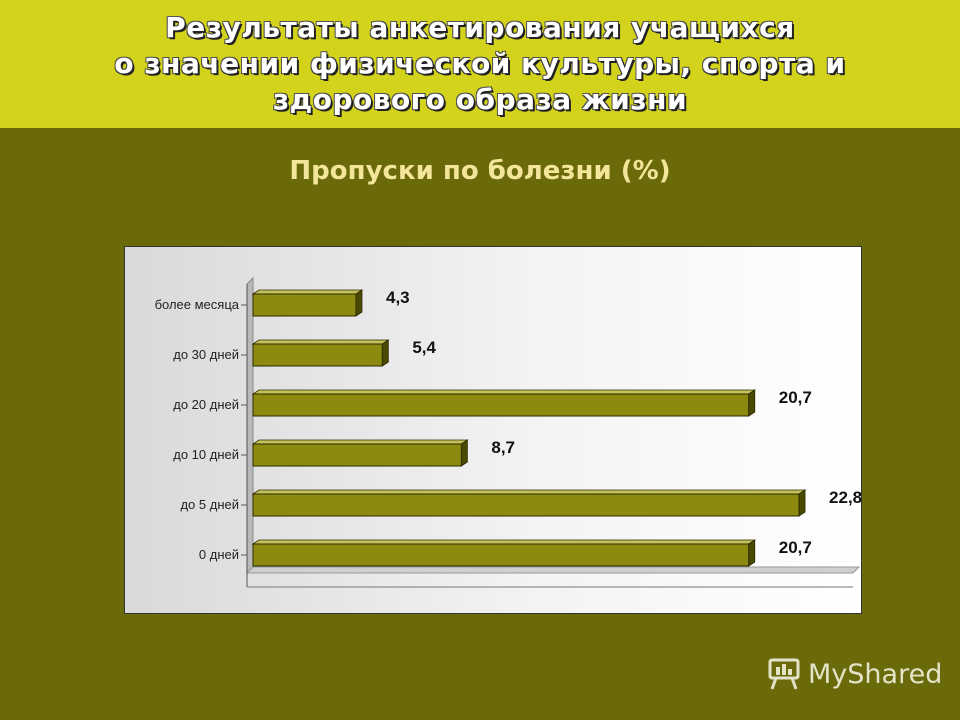  What do you see at coordinates (206, 404) in the screenshot?
I see `y-tick-label: до 20 дней` at bounding box center [206, 404].